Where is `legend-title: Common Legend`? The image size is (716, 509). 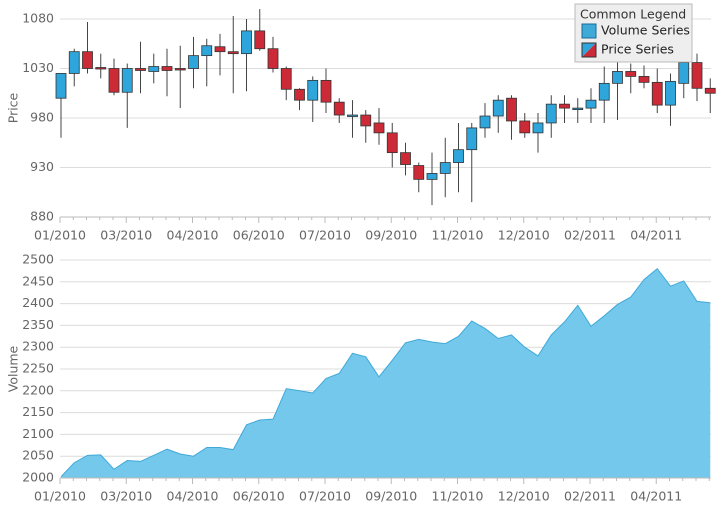 legend-title: Common Legend is located at coordinates (633, 14).